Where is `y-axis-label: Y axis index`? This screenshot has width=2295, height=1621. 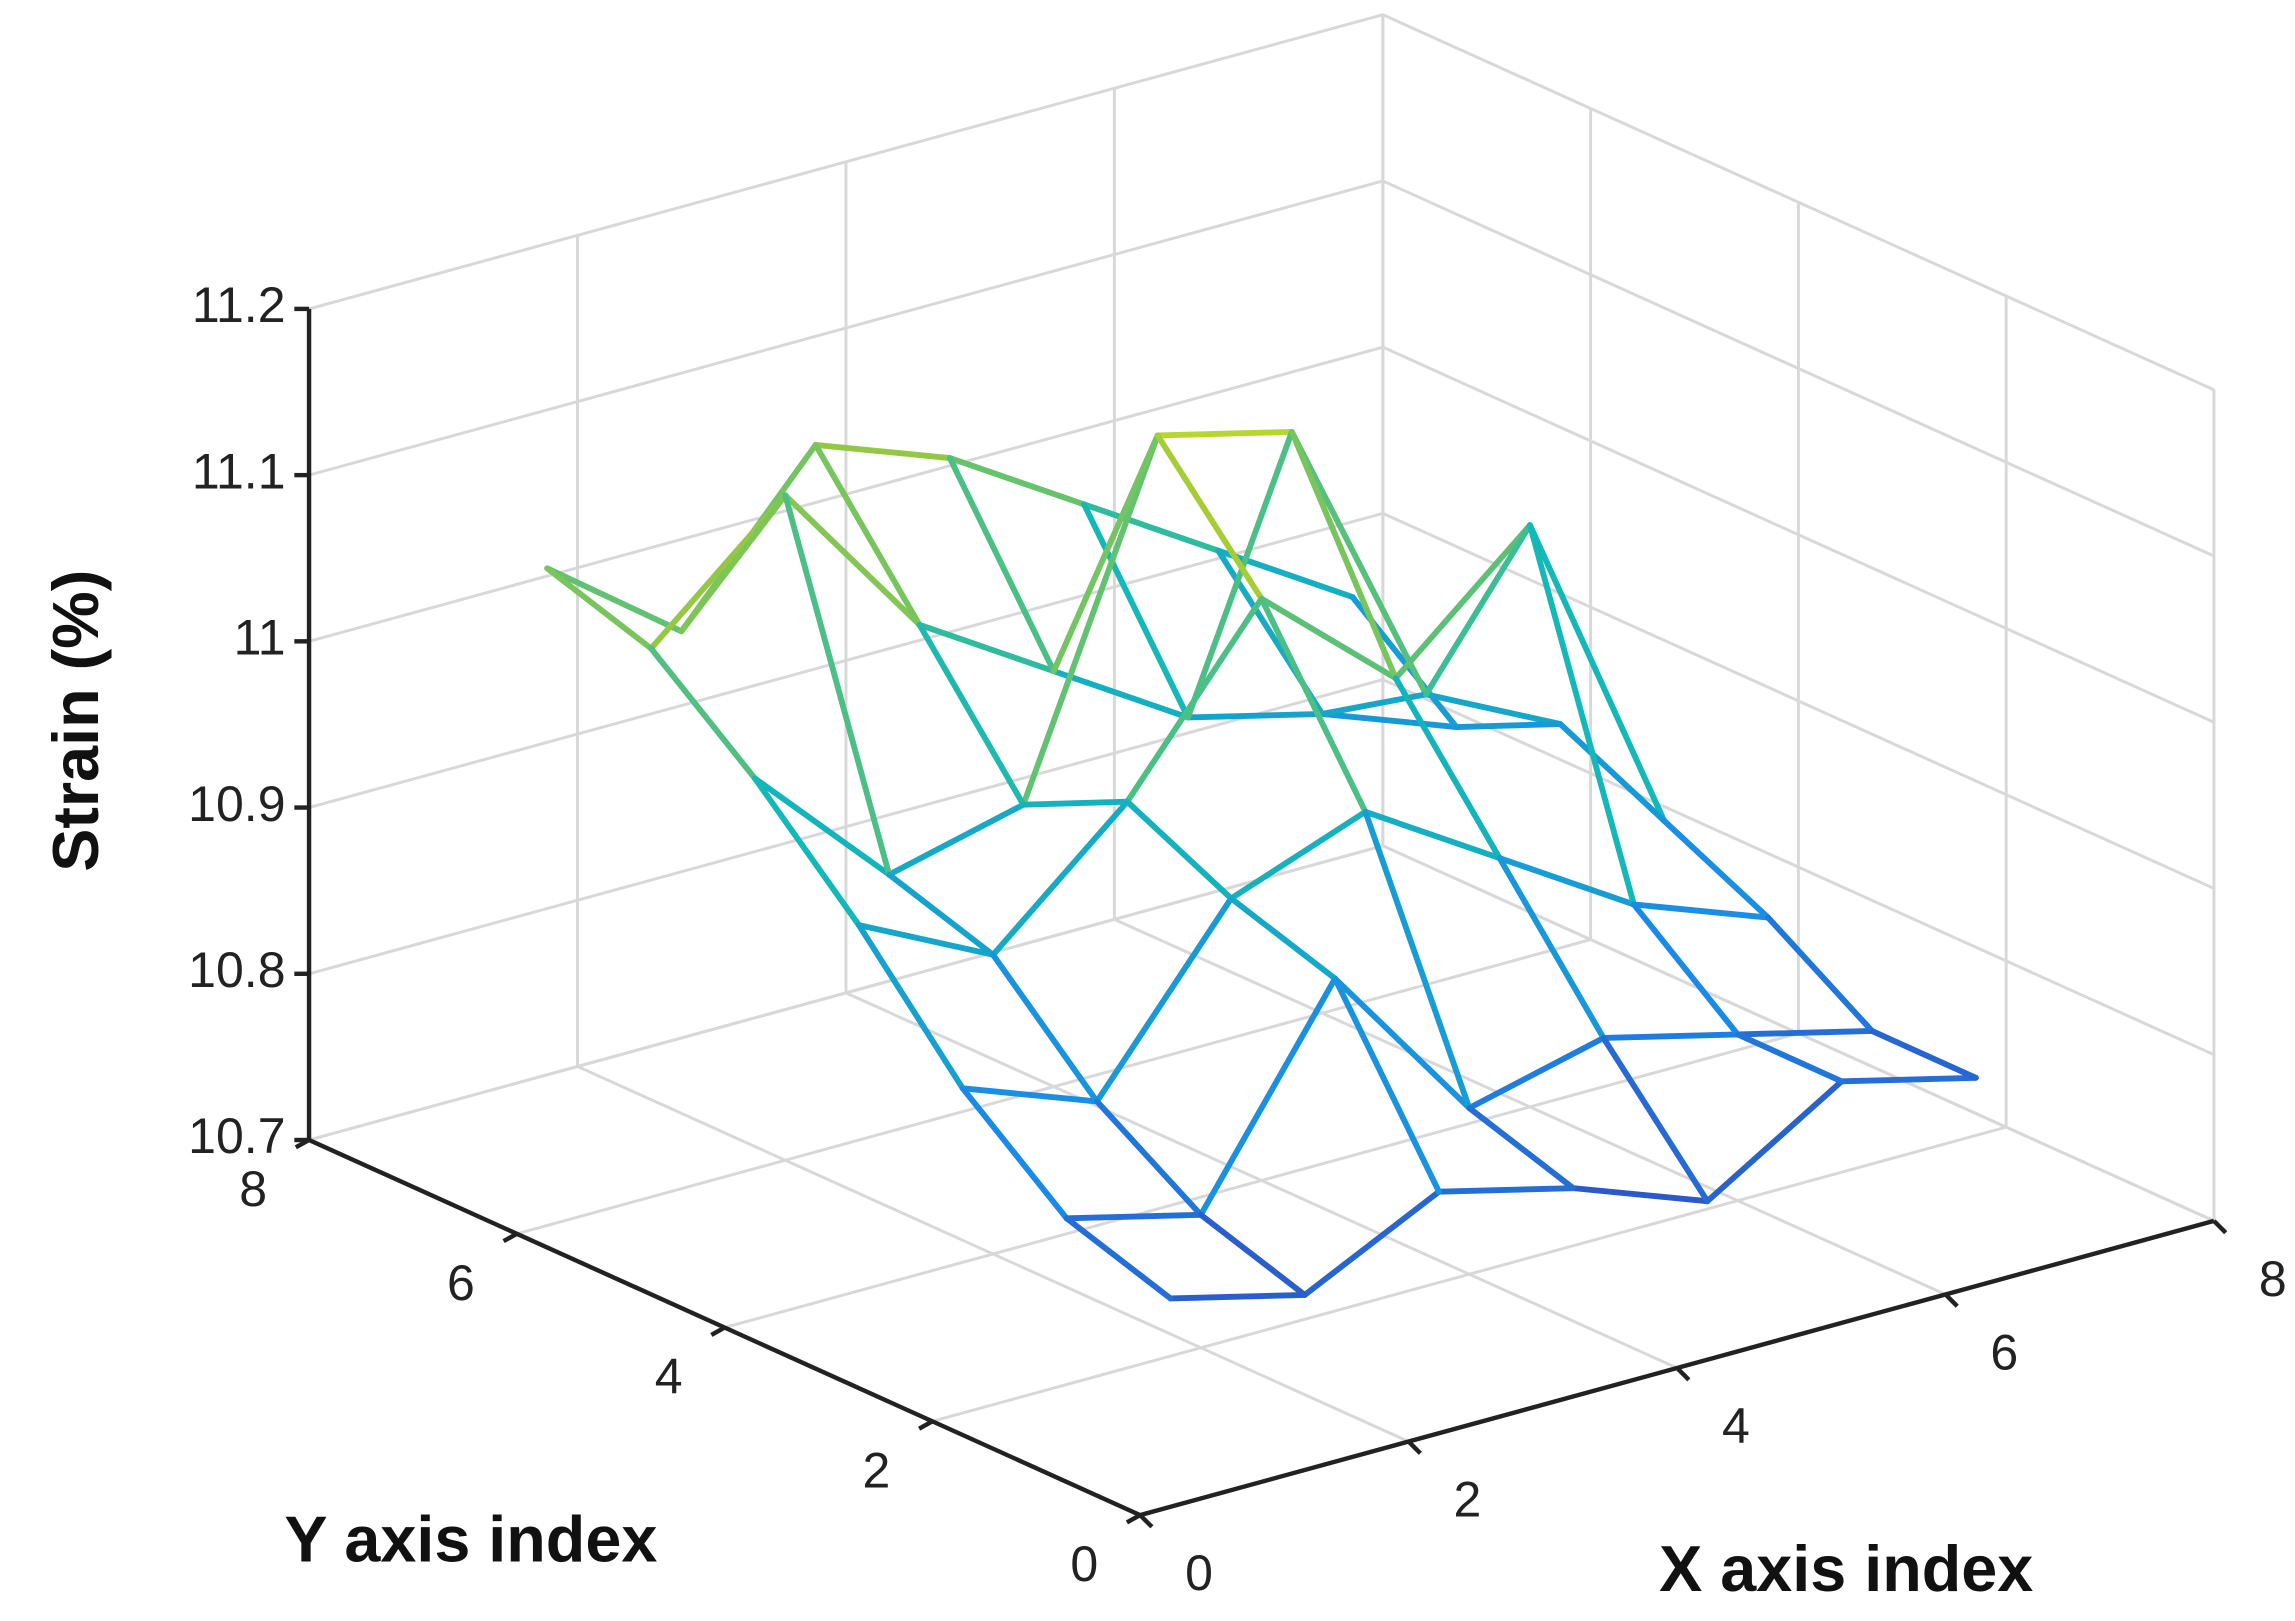
y-axis-label: Y axis index is located at coordinates (470, 1539).